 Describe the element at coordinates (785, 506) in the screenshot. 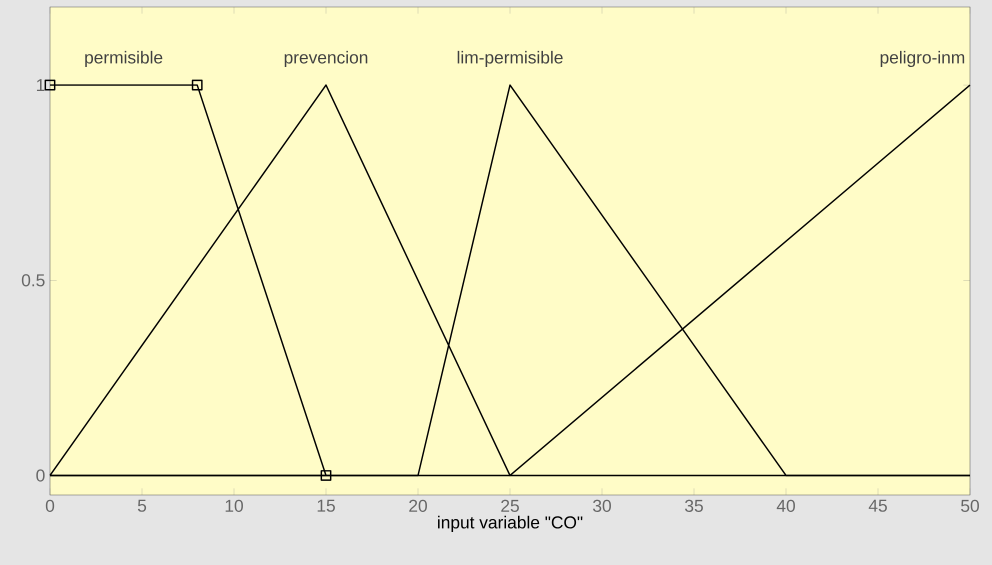

I see `x-tick-label: 40` at that location.